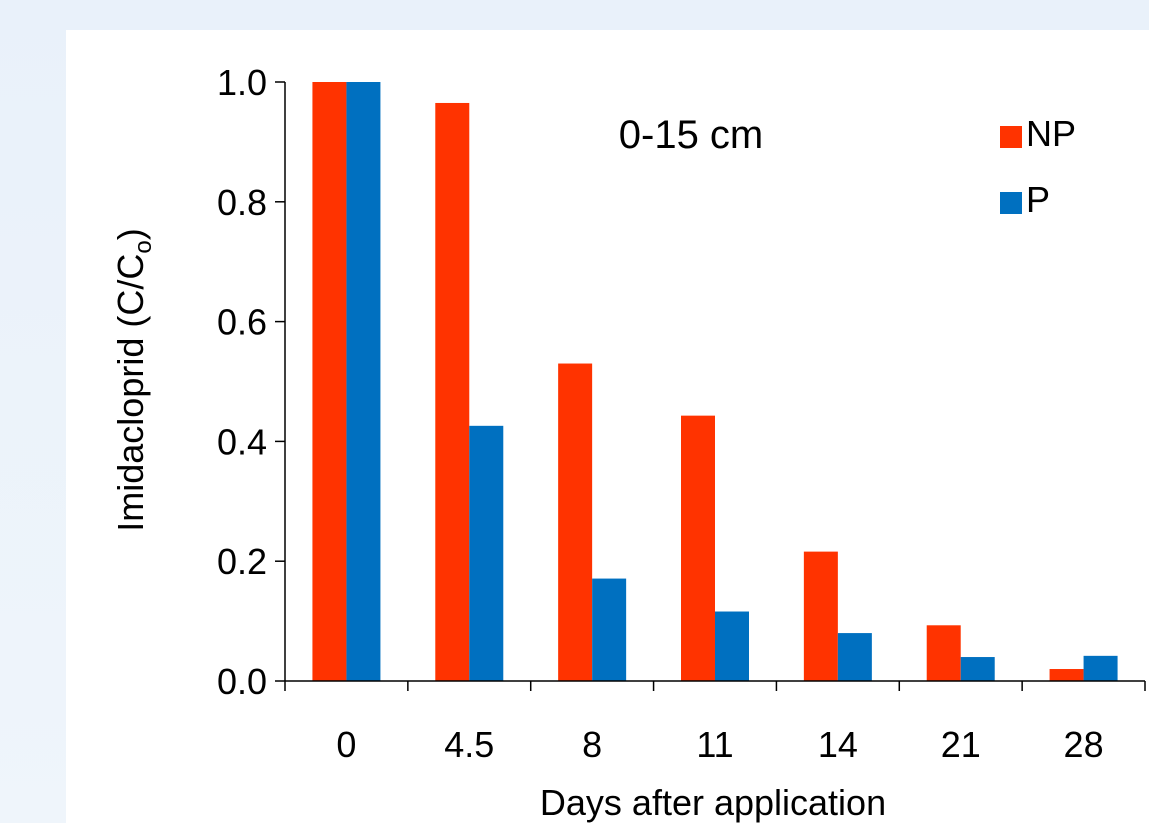  What do you see at coordinates (1084, 744) in the screenshot?
I see `x-tick-label: 28` at bounding box center [1084, 744].